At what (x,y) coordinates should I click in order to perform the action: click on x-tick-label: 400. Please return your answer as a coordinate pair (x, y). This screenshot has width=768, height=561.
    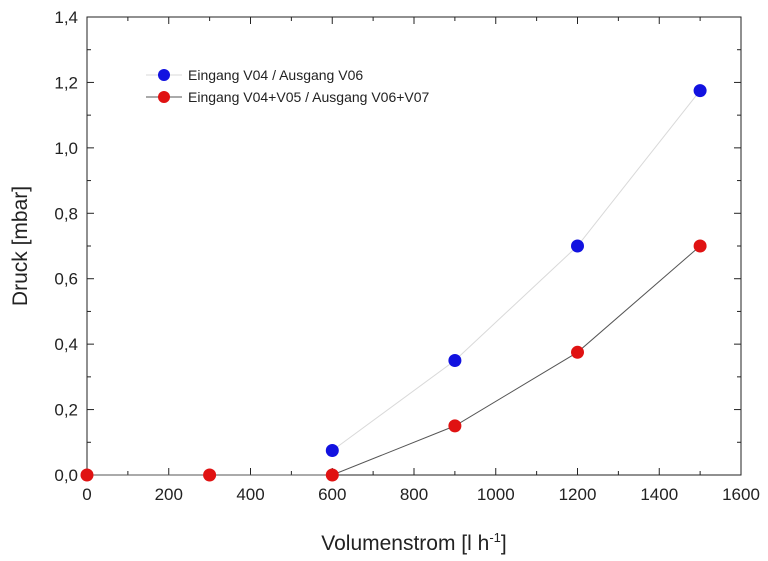
    Looking at the image, I should click on (250, 494).